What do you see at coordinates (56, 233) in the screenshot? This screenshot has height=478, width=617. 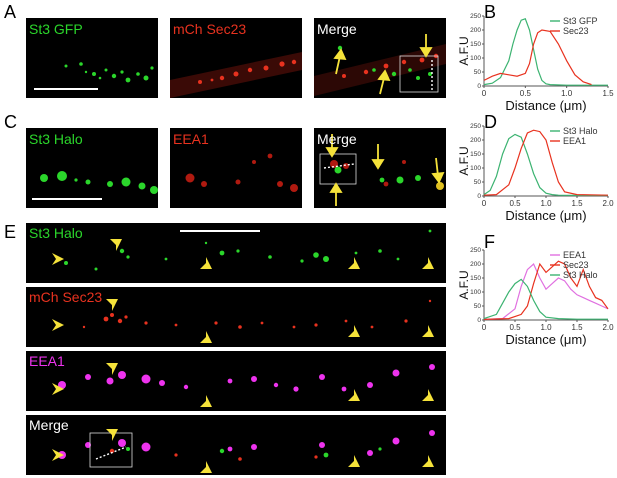 I see `label-e-st3-halo: St3 Halo` at bounding box center [56, 233].